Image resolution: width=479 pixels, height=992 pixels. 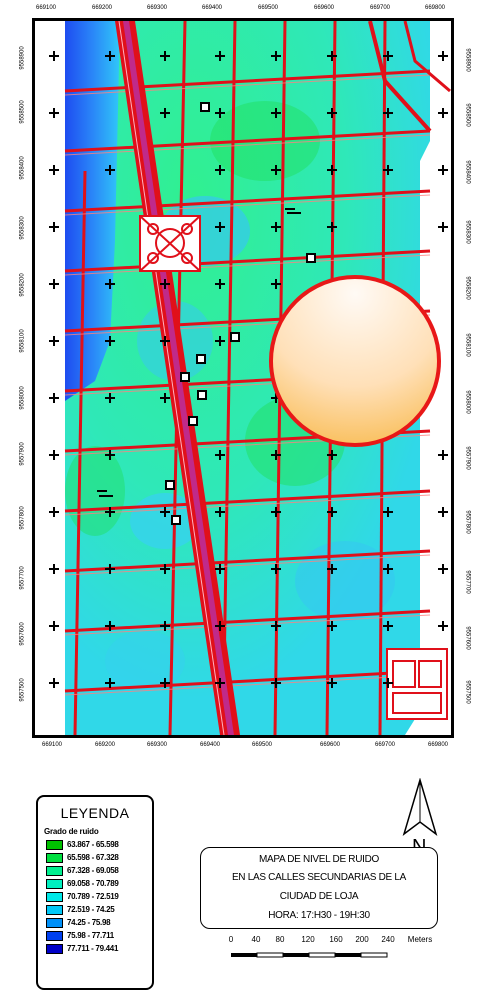 What do you see at coordinates (92, 211) in the screenshot?
I see `high-noise-zone` at bounding box center [92, 211].